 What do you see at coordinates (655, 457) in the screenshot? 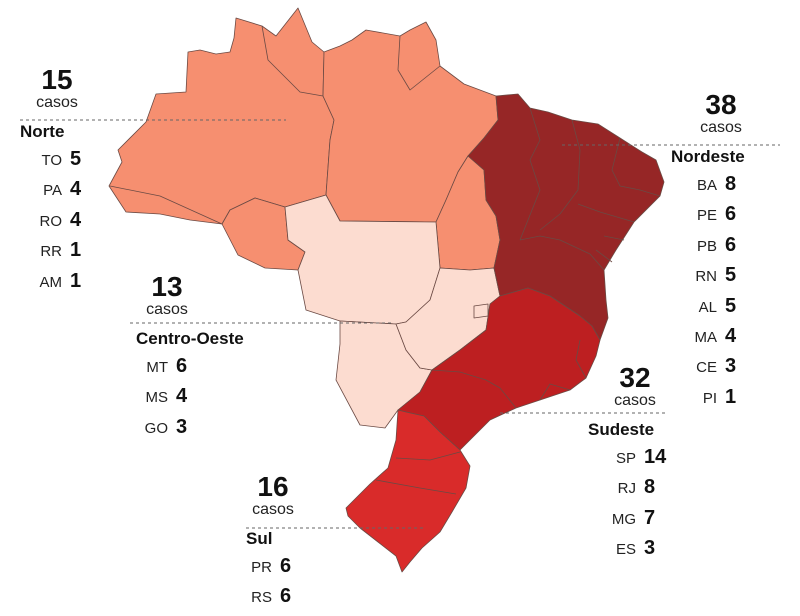
I see `state-value: 14` at bounding box center [655, 457].